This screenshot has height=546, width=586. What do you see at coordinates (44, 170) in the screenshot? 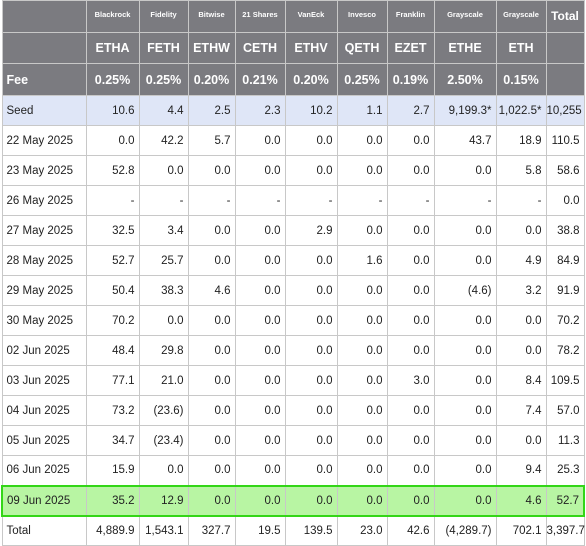
I see `row-label: 23 May 2025` at bounding box center [44, 170].